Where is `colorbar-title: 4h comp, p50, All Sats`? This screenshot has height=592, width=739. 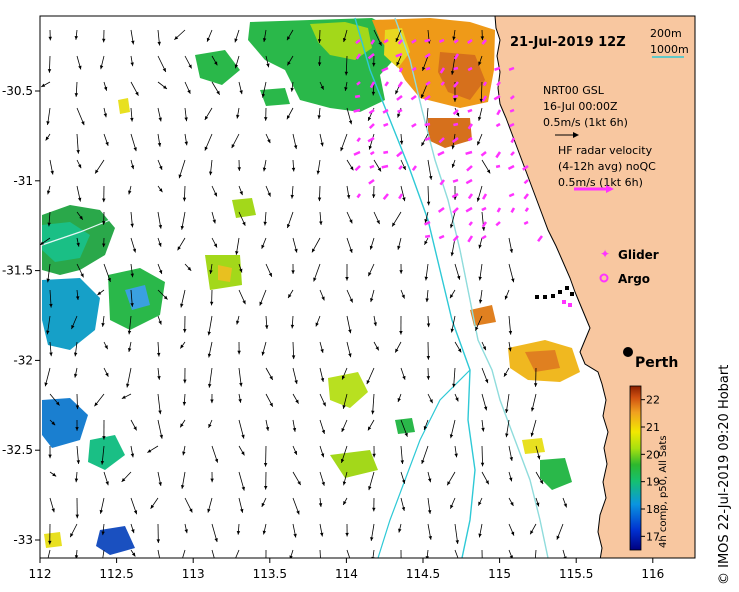 colorbar-title: 4h comp, p50, All Sats is located at coordinates (663, 491).